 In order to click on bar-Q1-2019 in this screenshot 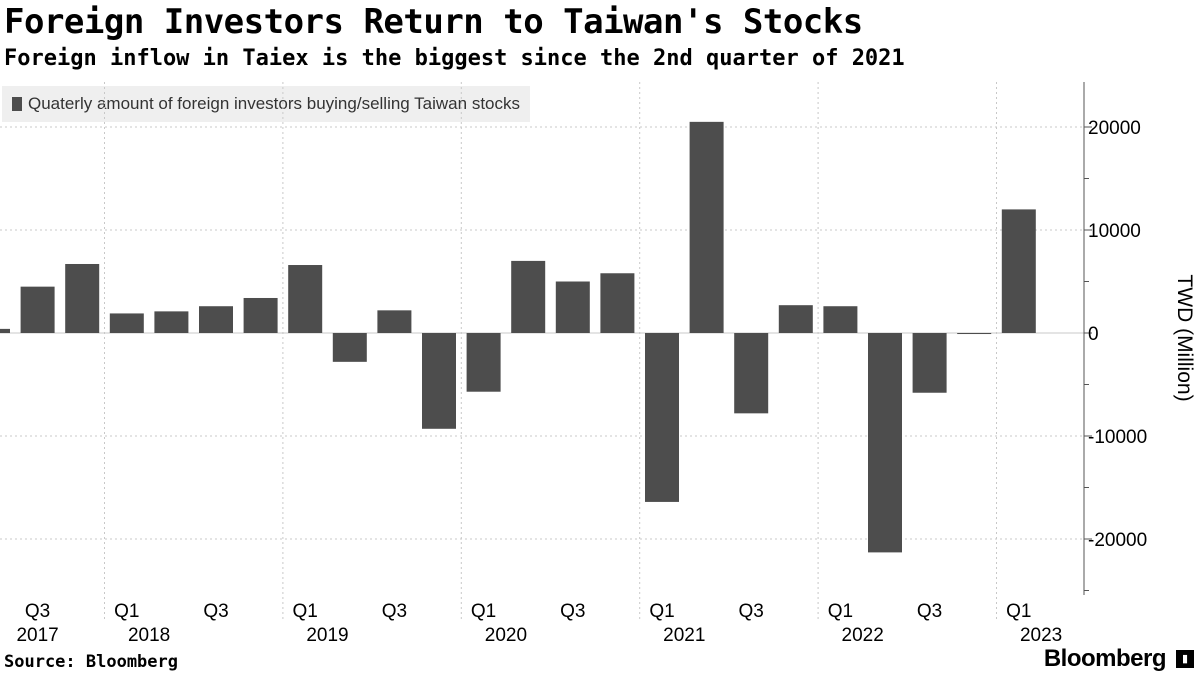, I will do `click(305, 299)`.